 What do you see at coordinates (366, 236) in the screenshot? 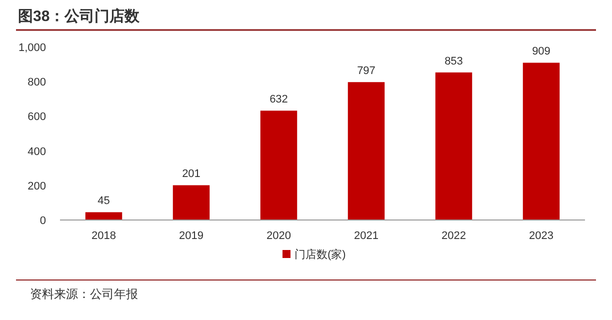
I see `x-tick-label: 2021` at bounding box center [366, 236].